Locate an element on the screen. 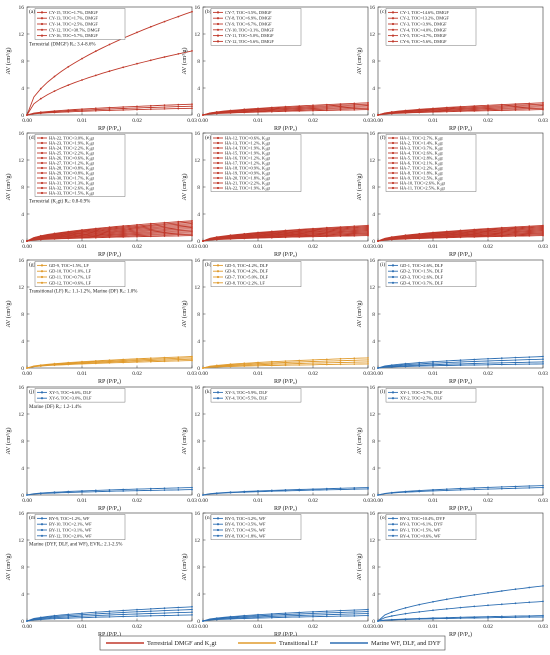 This screenshot has height=655, width=550. legend-box is located at coordinates (80, 165).